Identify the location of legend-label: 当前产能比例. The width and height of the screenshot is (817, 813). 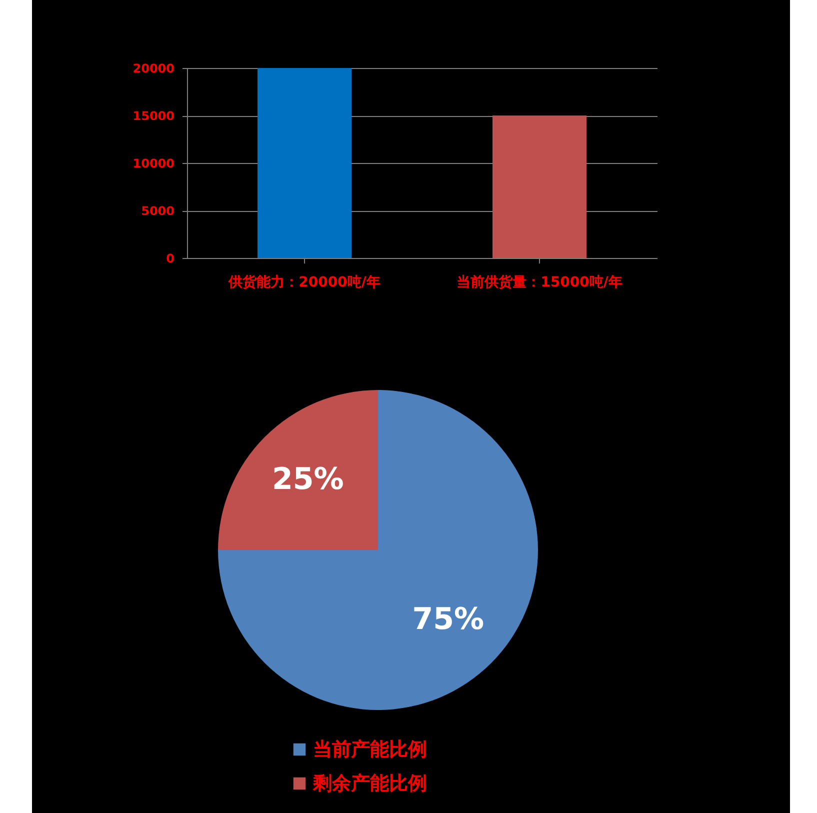
(370, 749).